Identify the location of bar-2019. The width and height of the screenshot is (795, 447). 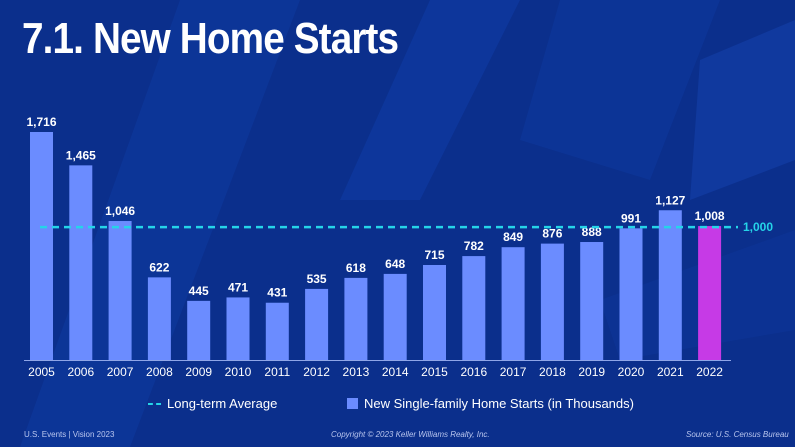
(592, 301).